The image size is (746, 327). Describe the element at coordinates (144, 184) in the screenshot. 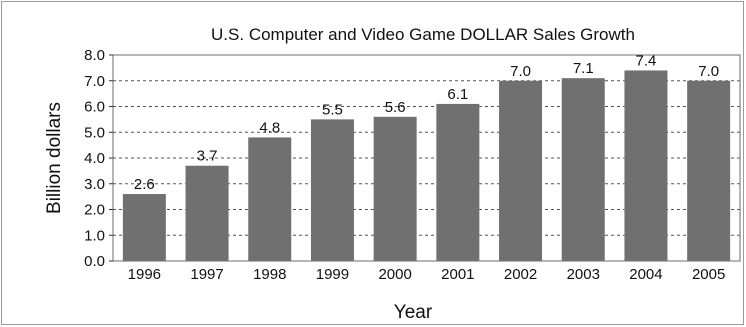

I see `value-label: 2.6` at that location.